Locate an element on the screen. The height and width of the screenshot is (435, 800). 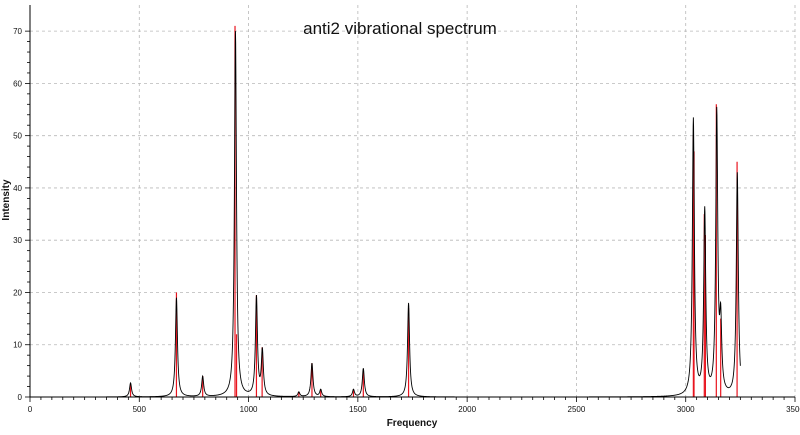
y-tick-label: 0 is located at coordinates (20, 397).